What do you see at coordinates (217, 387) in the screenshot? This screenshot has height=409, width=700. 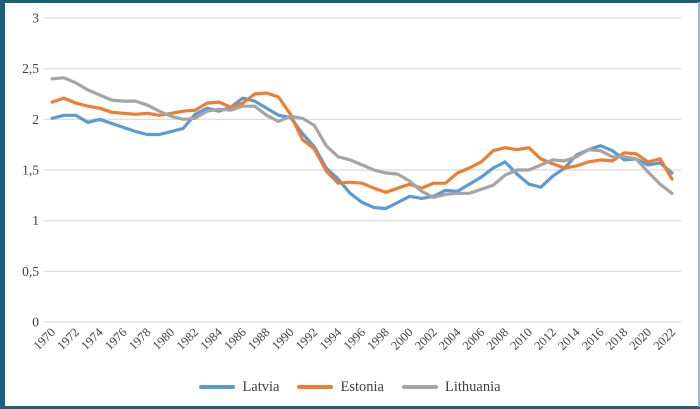 I see `legend-swatch-latvia` at bounding box center [217, 387].